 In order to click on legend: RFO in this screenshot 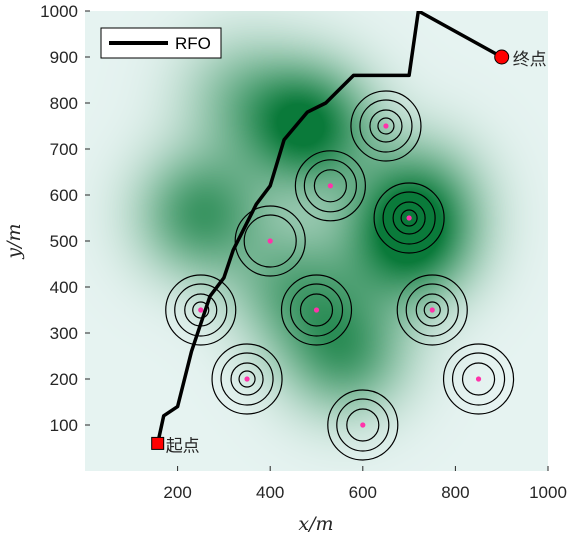, I will do `click(161, 43)`.